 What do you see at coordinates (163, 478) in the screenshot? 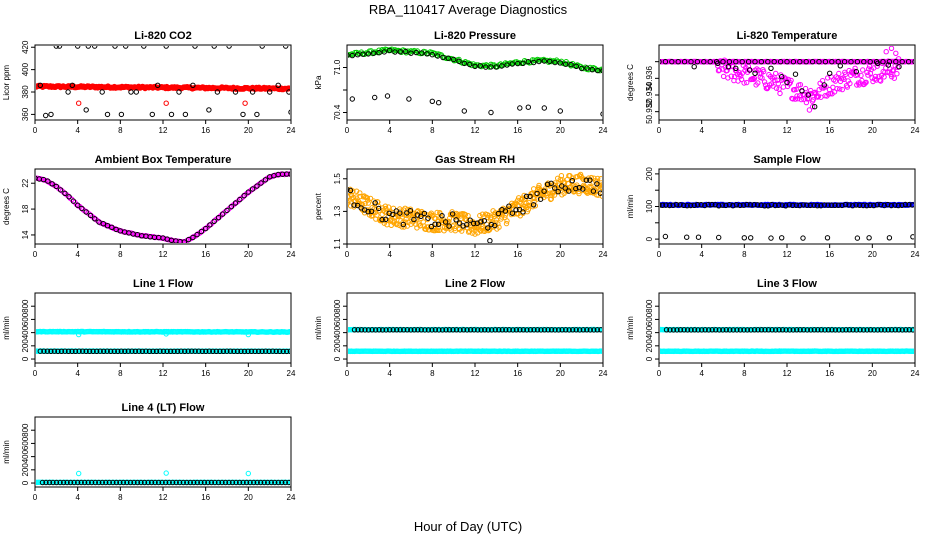
I see `plot-area` at bounding box center [163, 478].